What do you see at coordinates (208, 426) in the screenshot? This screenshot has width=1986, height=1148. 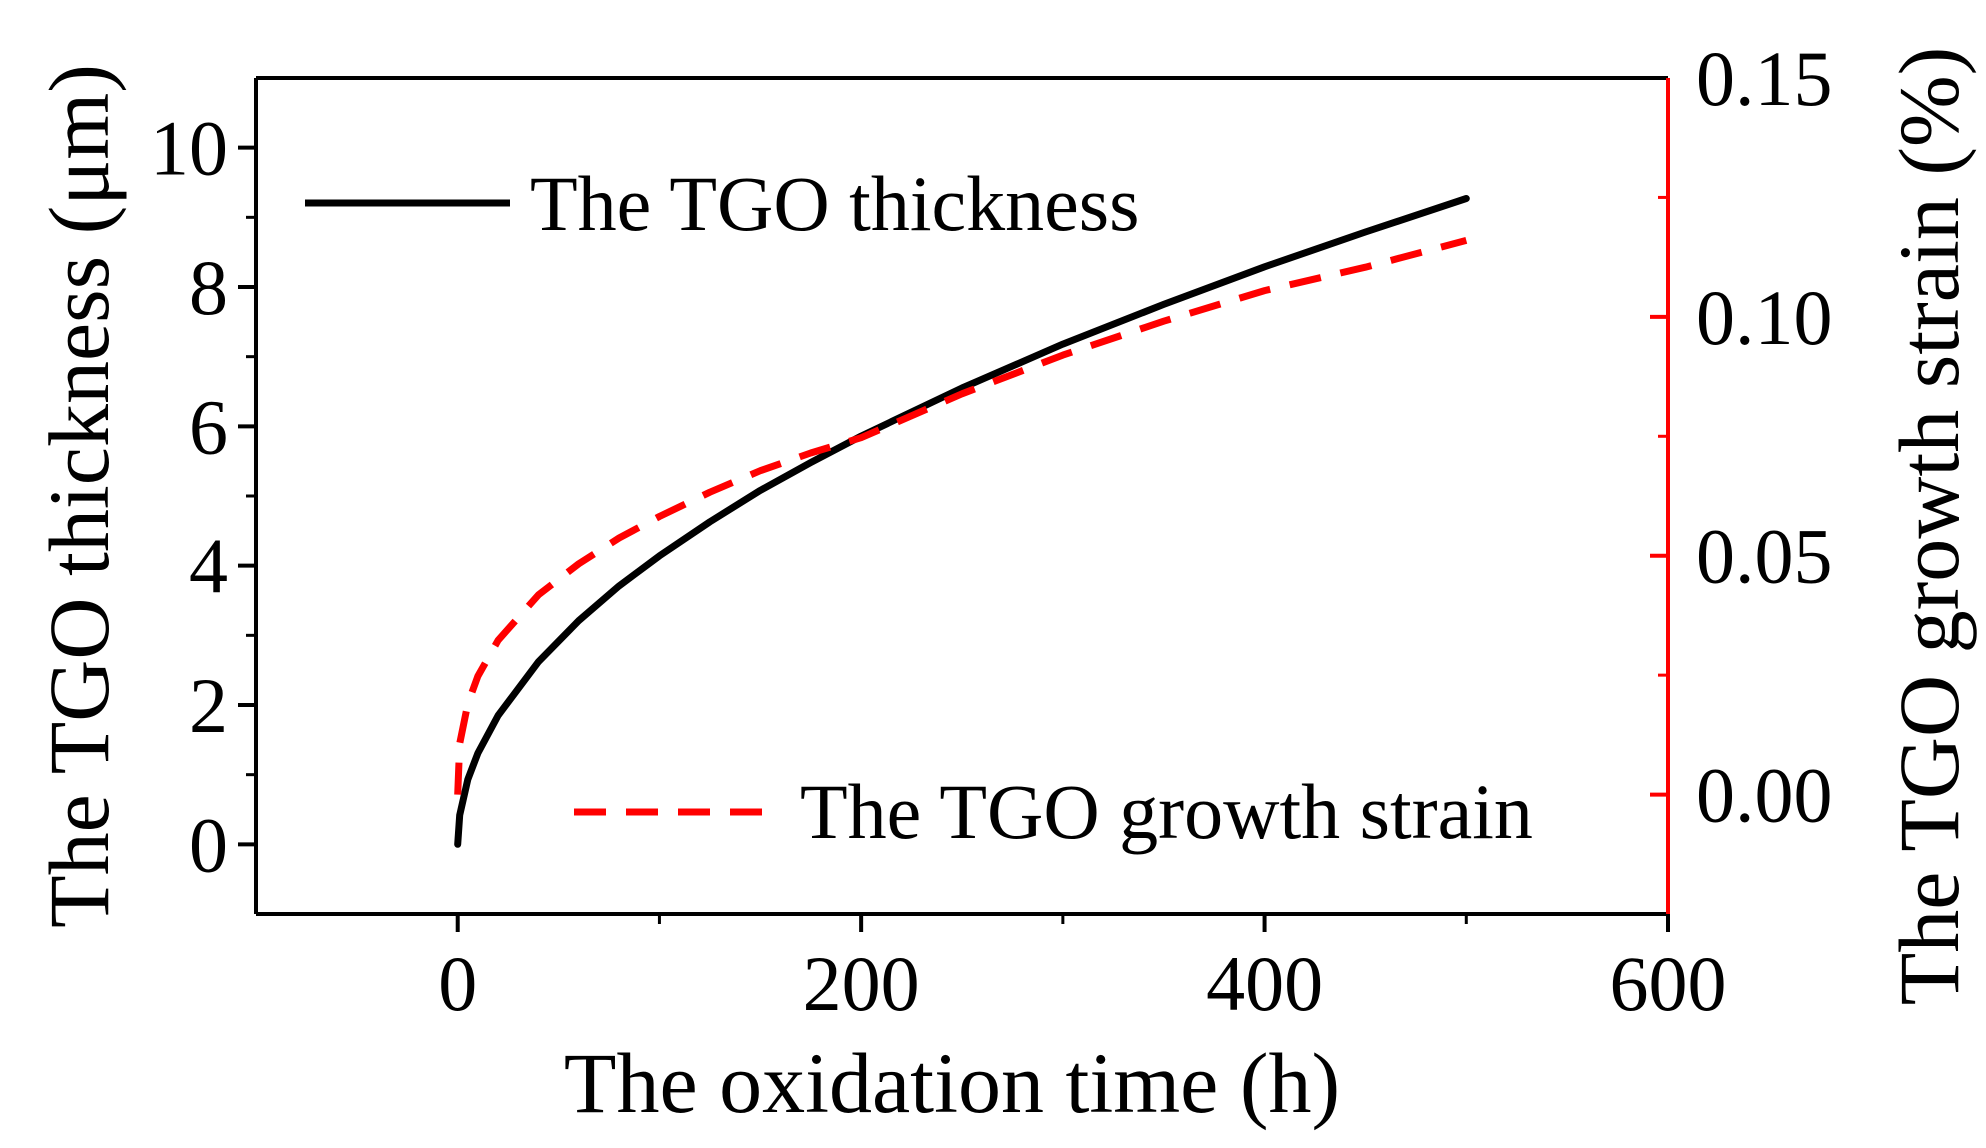 I see `y-tick-label: 6` at bounding box center [208, 426].